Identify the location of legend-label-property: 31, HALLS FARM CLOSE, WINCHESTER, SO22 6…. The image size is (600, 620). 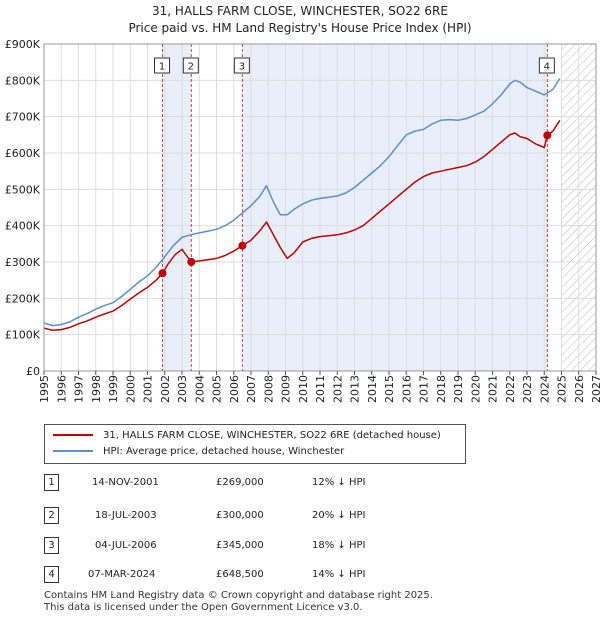
(272, 435).